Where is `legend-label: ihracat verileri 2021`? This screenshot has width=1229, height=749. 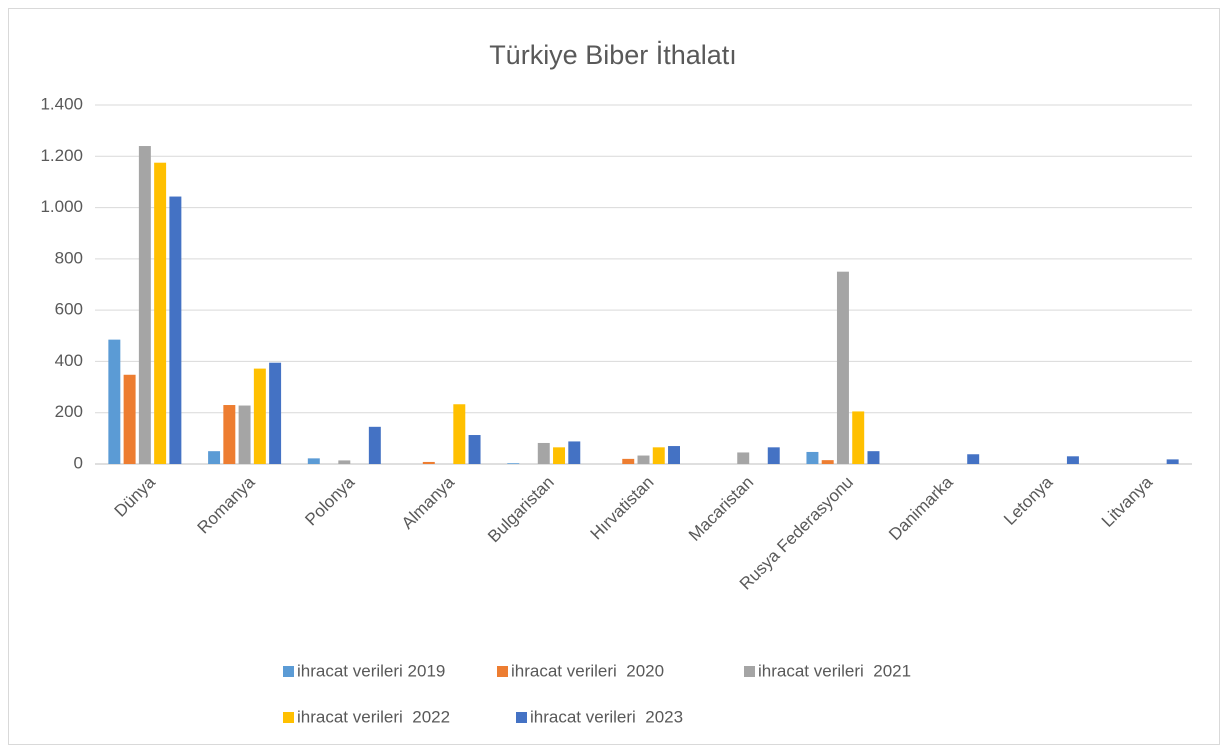
legend-label: ihracat verileri 2021 is located at coordinates (834, 670).